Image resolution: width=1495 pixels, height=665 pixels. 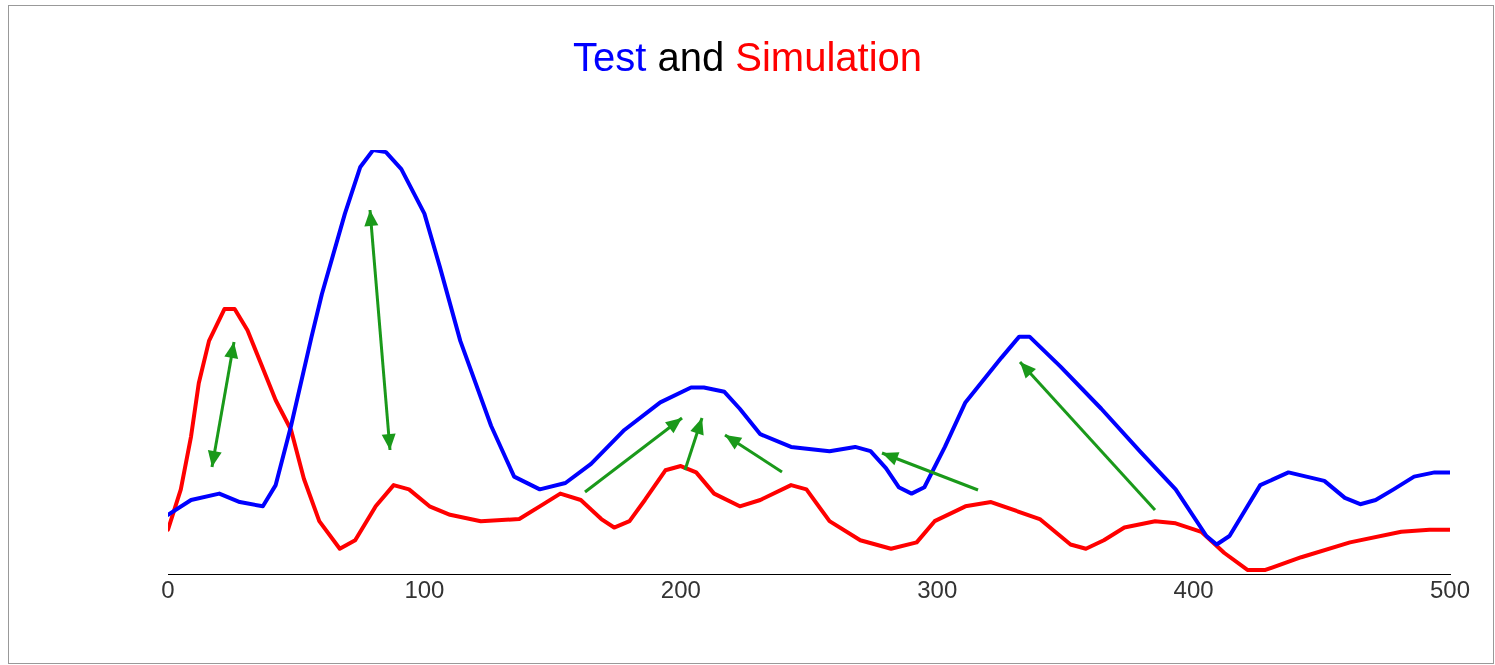 I want to click on x-tick-label: 200, so click(x=680, y=590).